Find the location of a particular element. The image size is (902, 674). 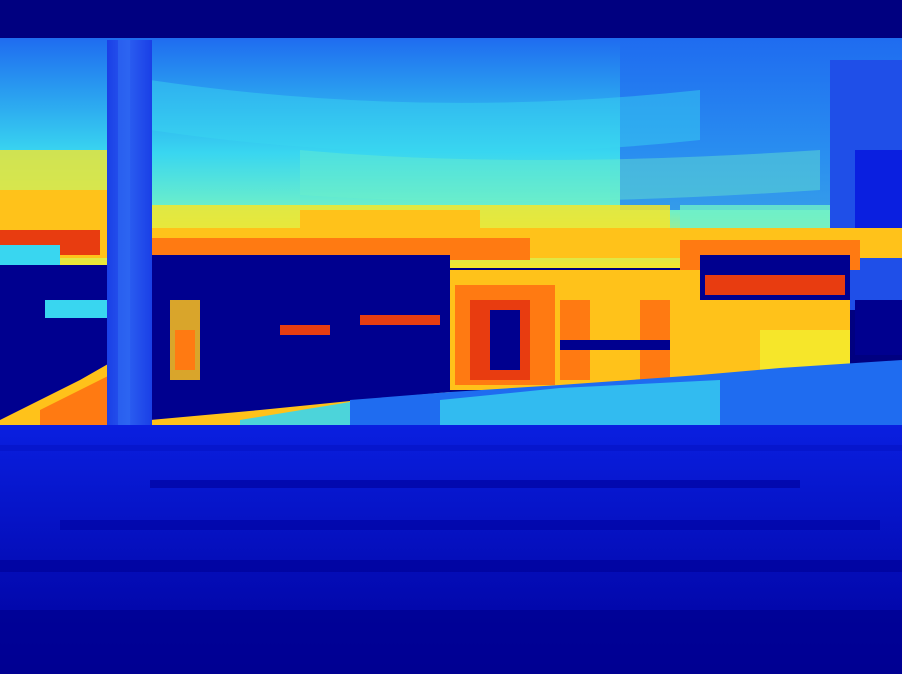

horizon-strip is located at coordinates (340, 249).